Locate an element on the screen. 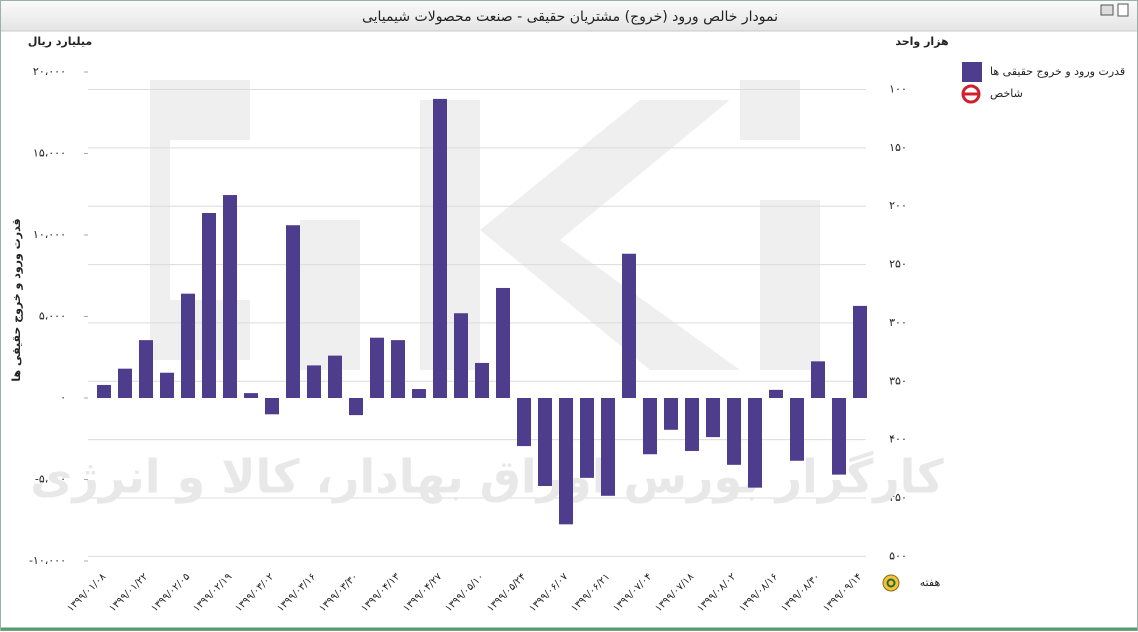 The width and height of the screenshot is (1138, 632). y2-tick-label: ۱۵۰ is located at coordinates (898, 147).